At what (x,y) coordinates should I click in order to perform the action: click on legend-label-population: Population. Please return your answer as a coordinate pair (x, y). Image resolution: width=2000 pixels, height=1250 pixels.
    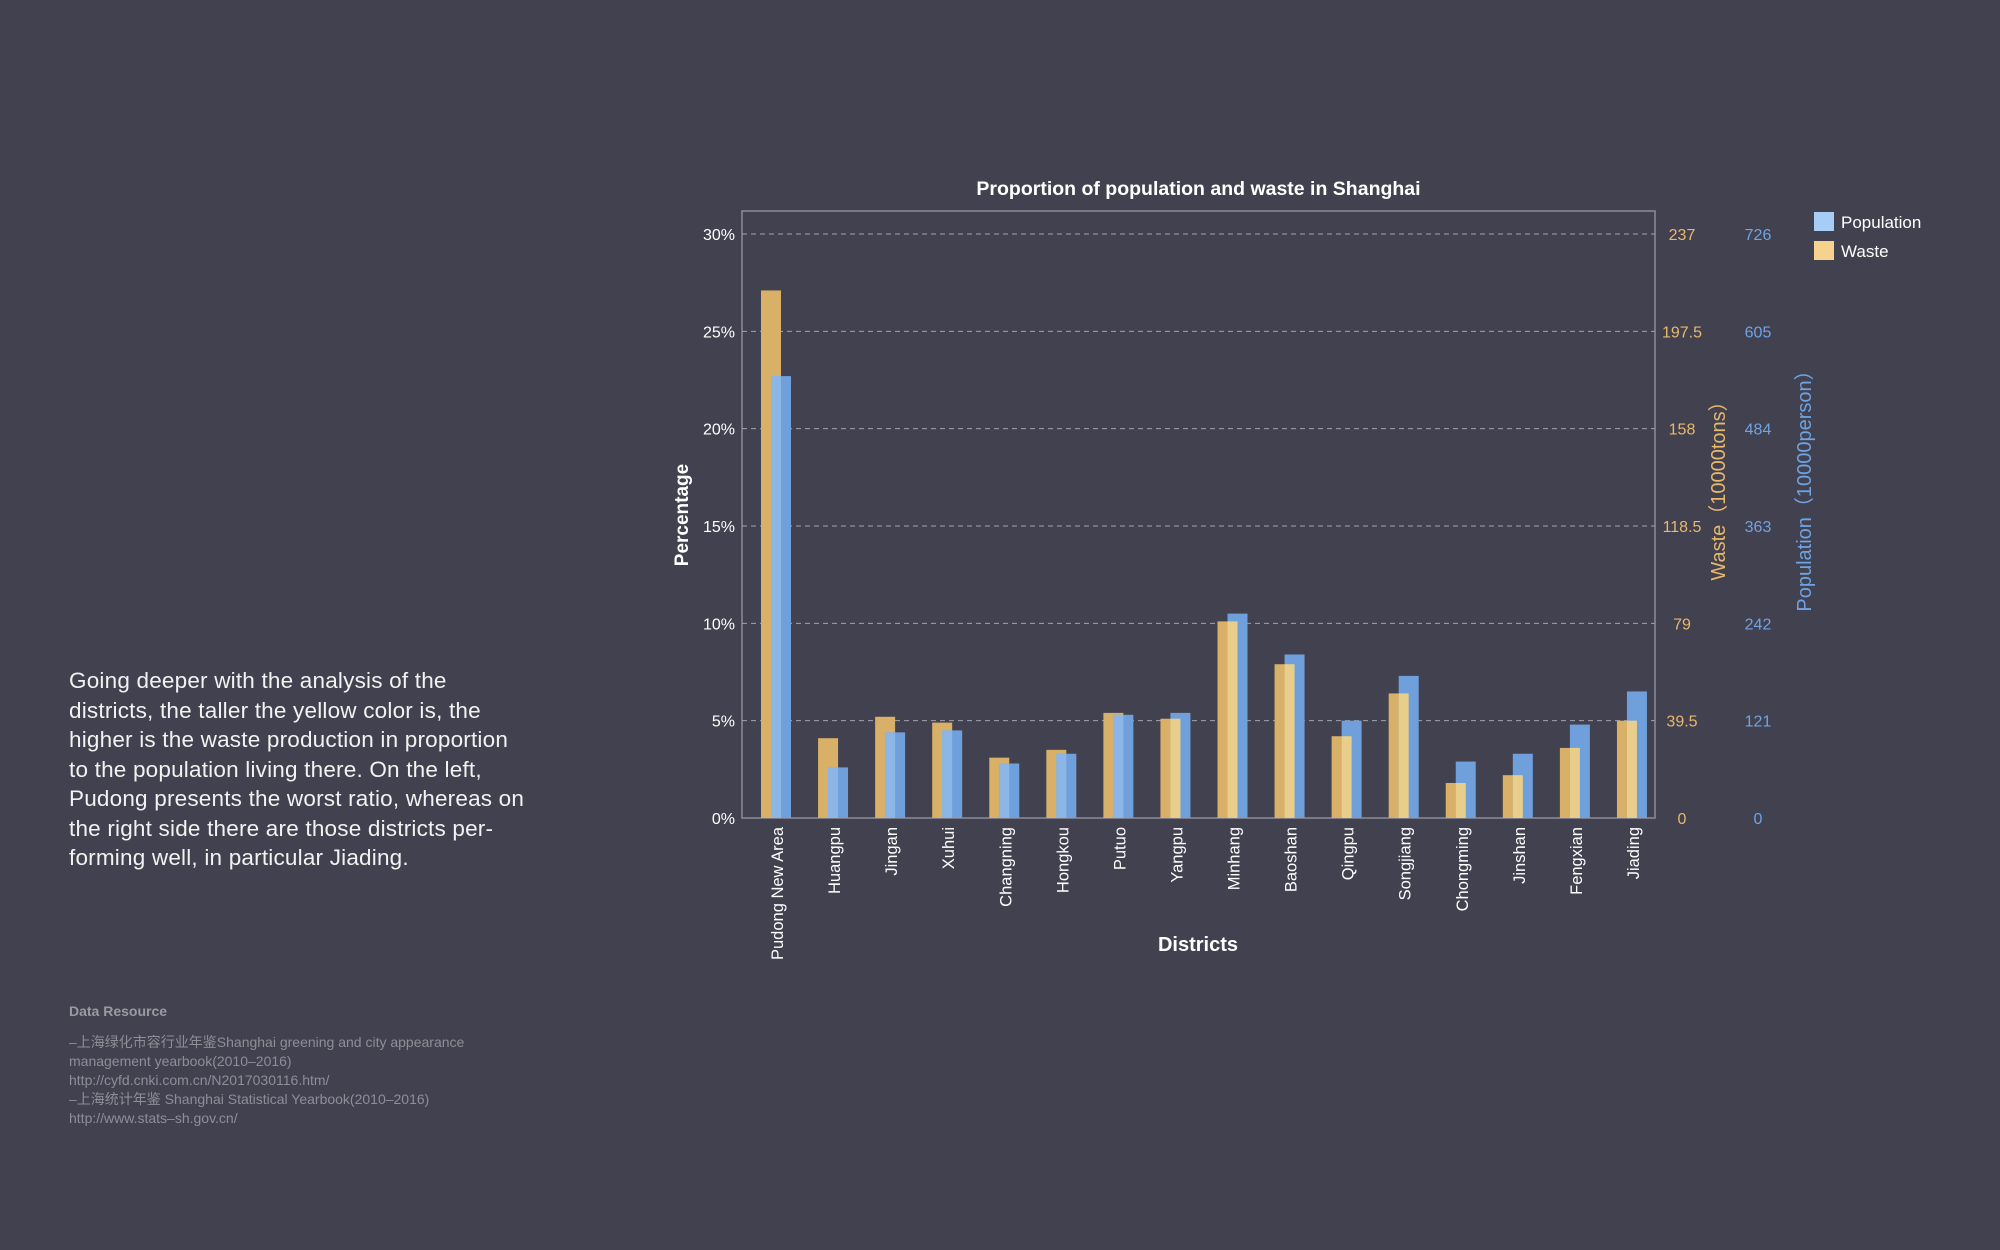
    Looking at the image, I should click on (1881, 222).